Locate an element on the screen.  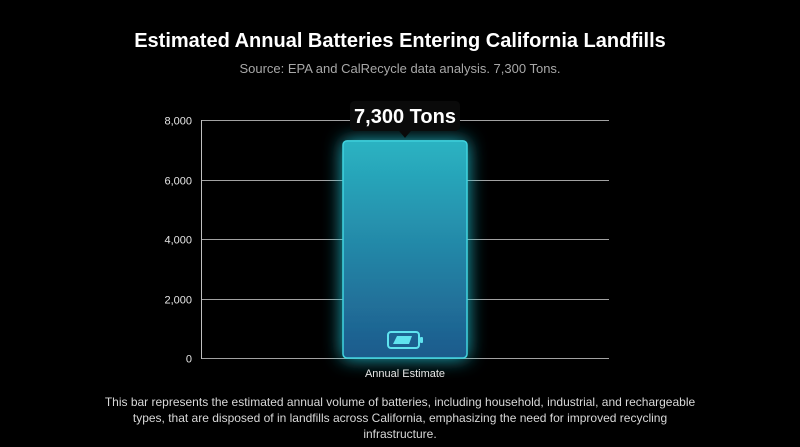
data-labels: Annual Estimate 7,300 Tons is located at coordinates (405, 240).